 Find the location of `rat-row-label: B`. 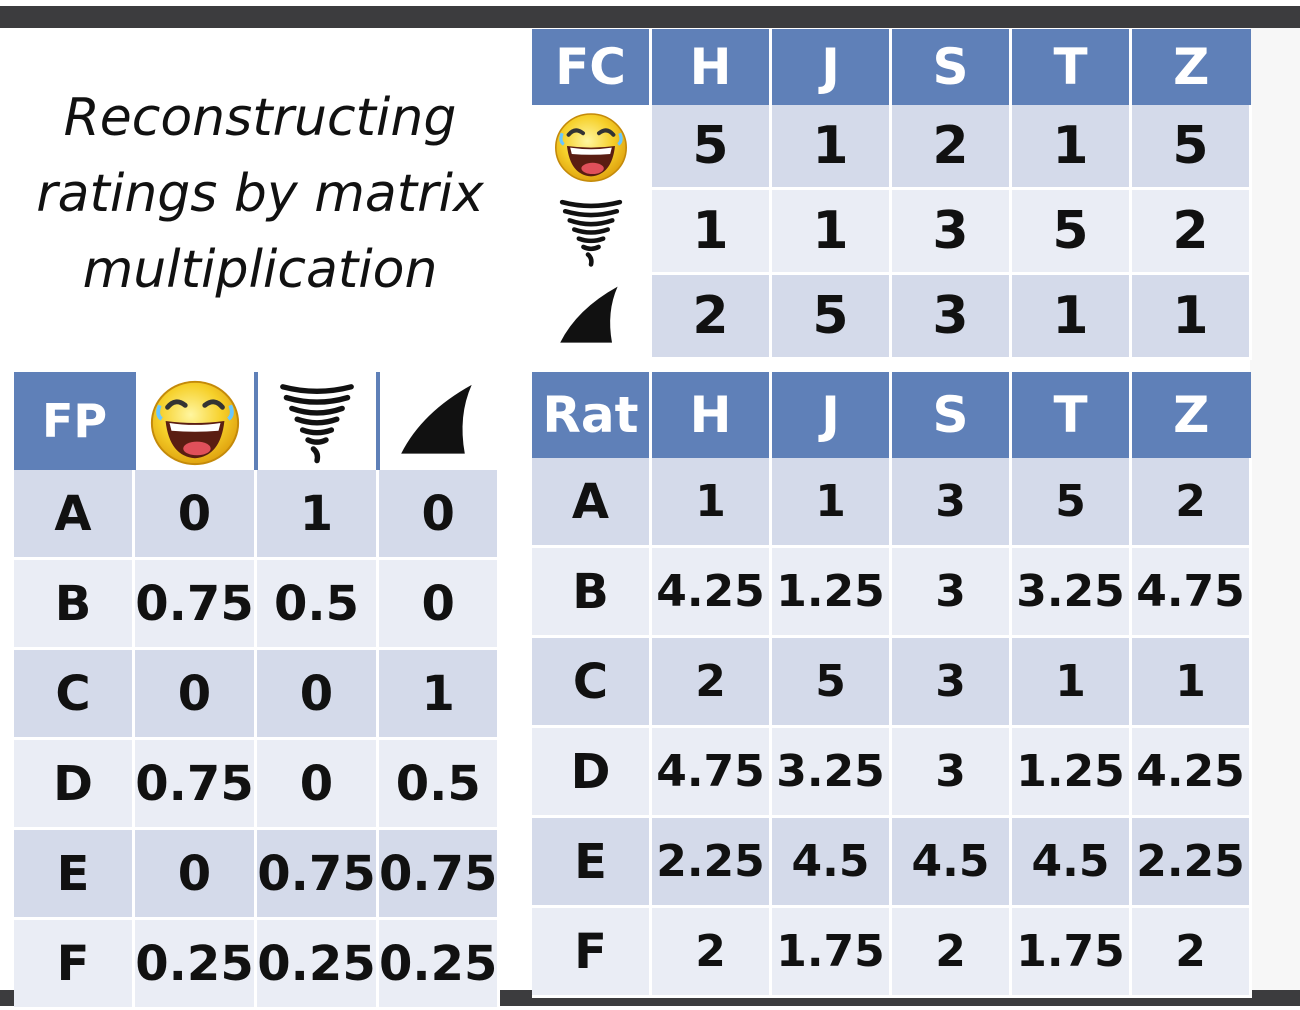

rat-row-label: B is located at coordinates (592, 592).